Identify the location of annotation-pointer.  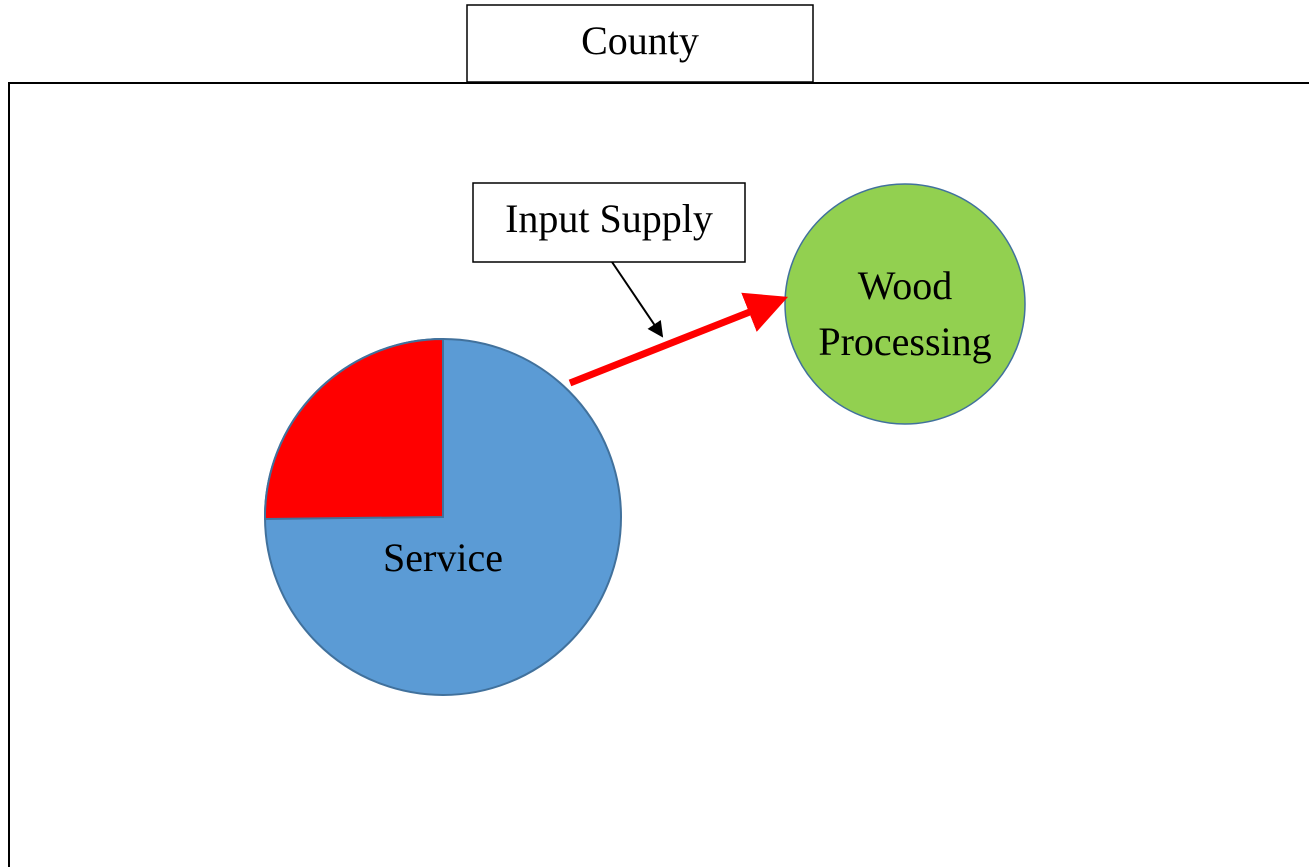
(637, 299).